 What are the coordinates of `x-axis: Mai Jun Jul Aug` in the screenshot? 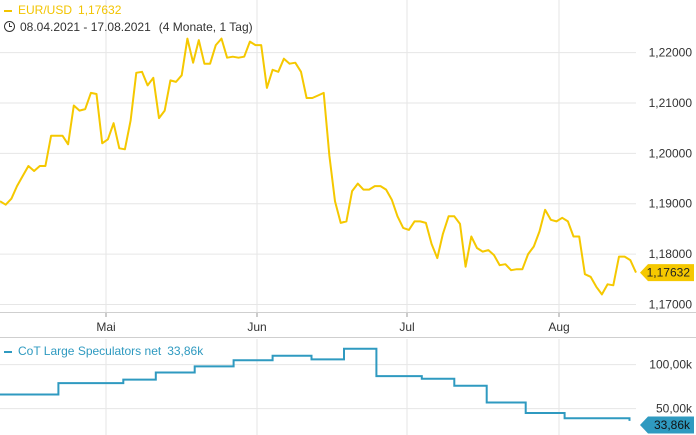 It's located at (348, 323).